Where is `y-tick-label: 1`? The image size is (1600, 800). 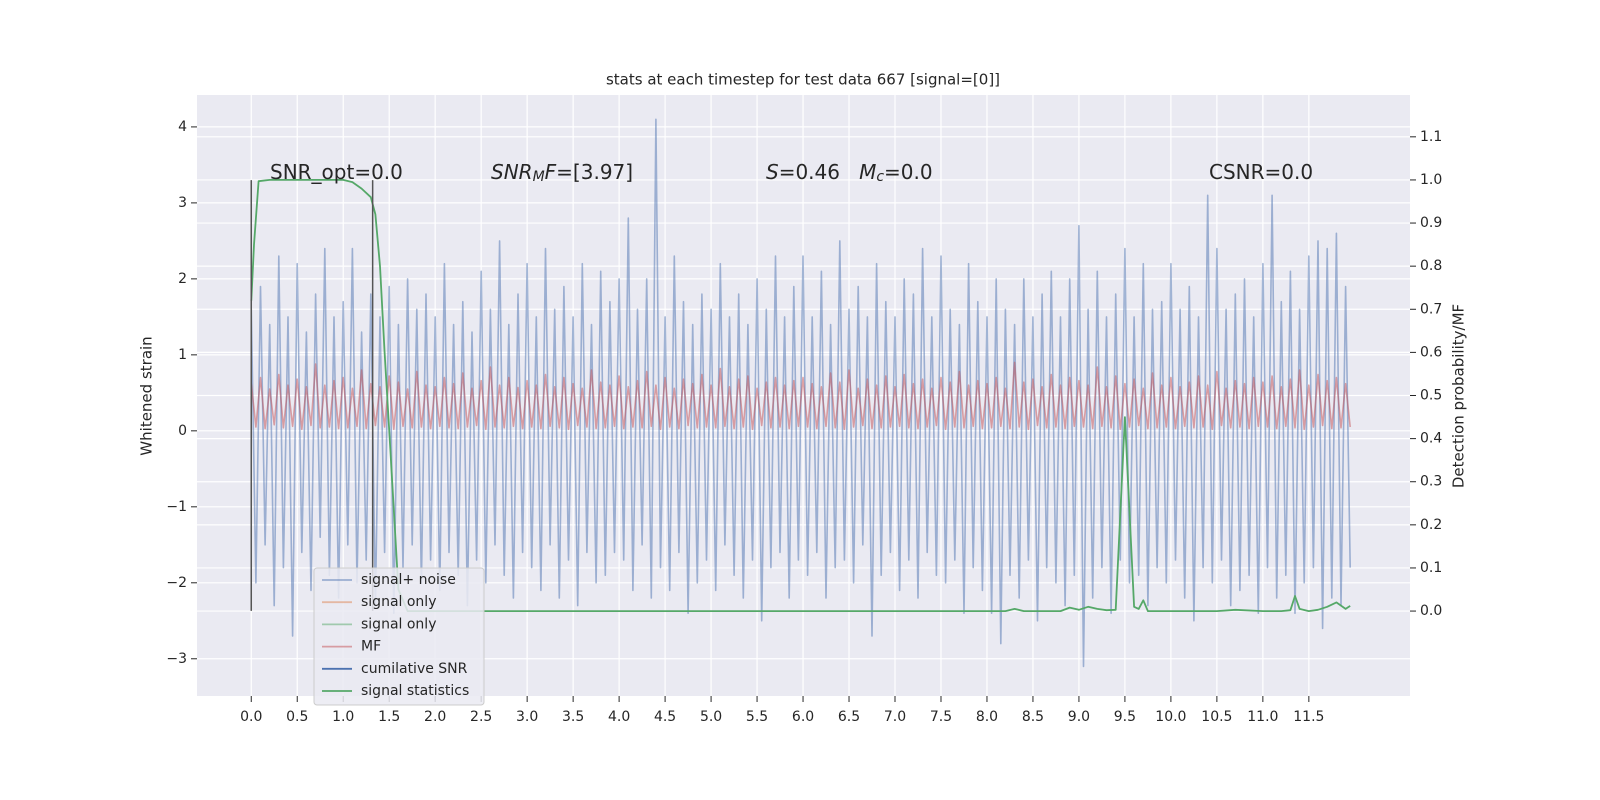
y-tick-label: 1 is located at coordinates (182, 355).